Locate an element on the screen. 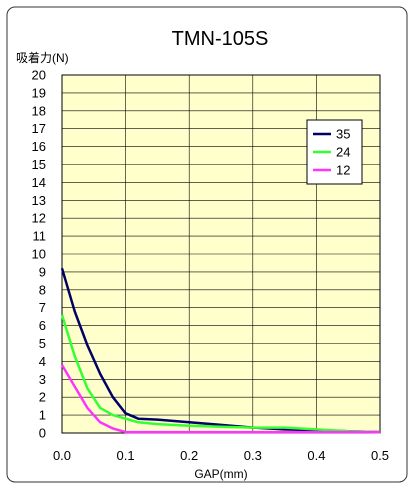 This screenshot has width=415, height=490. y-axis-label: 吸着力(N) is located at coordinates (42, 57).